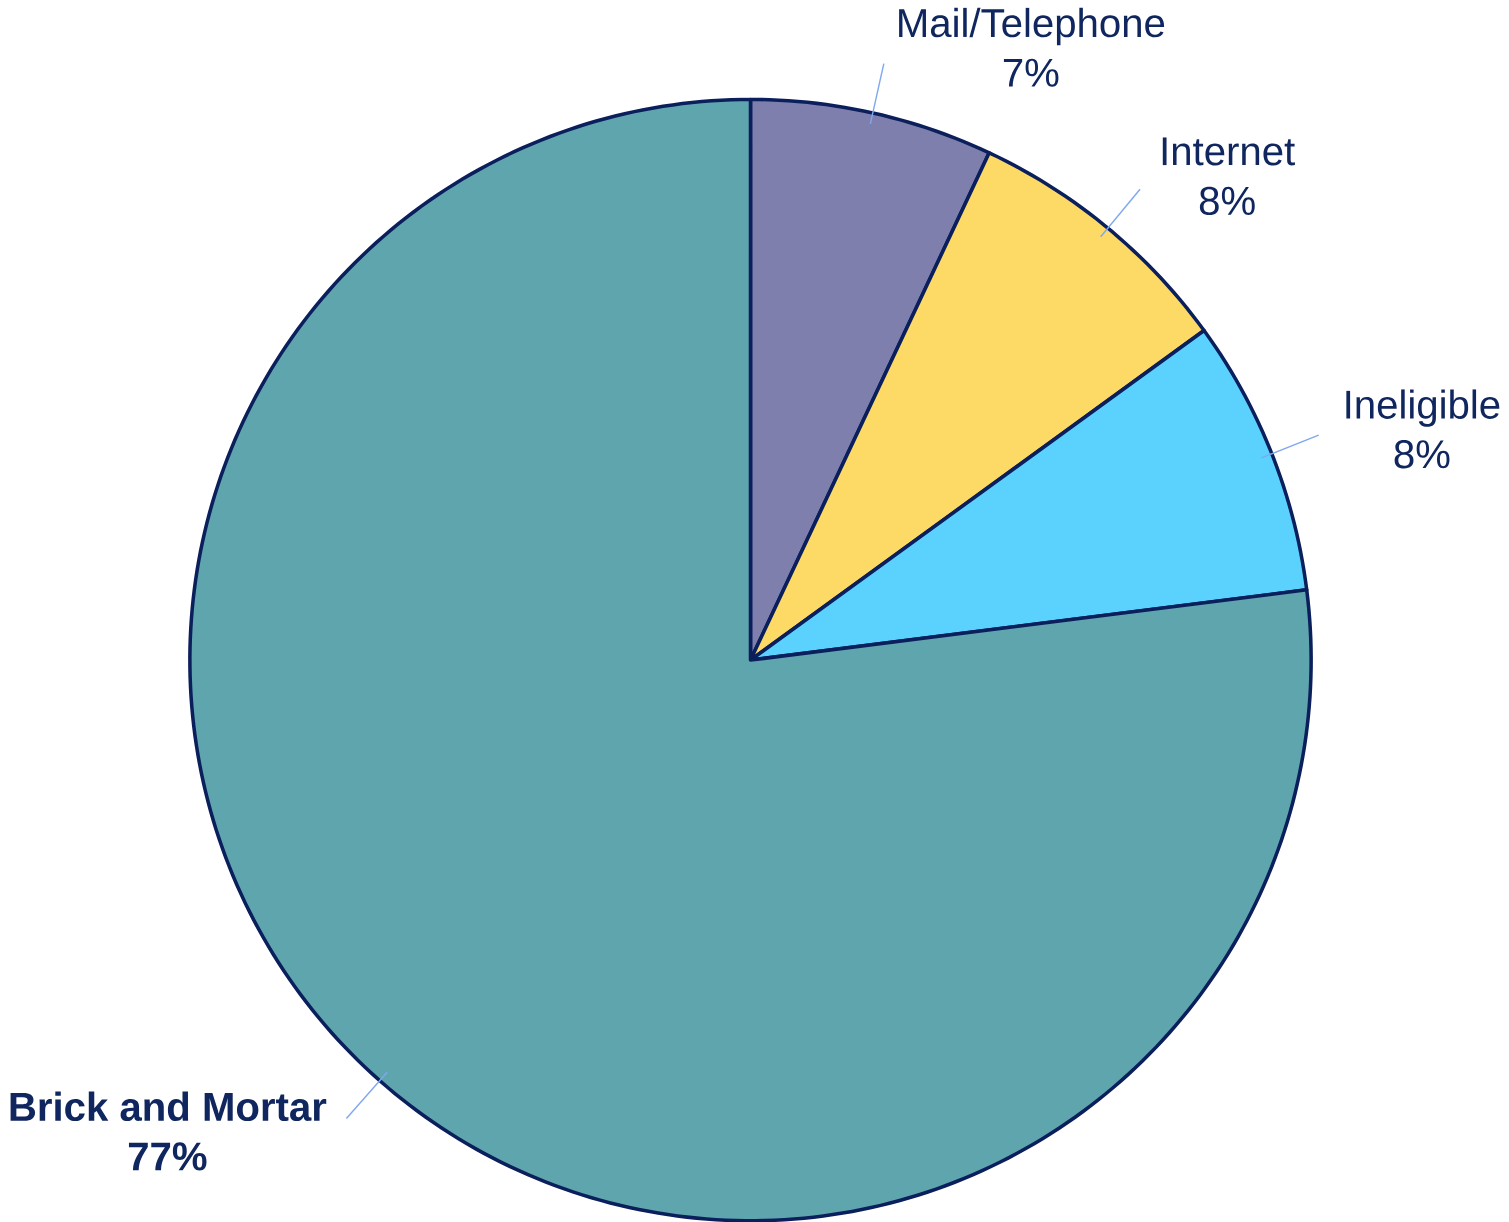  I want to click on slice-label: Ineligible, so click(1423, 408).